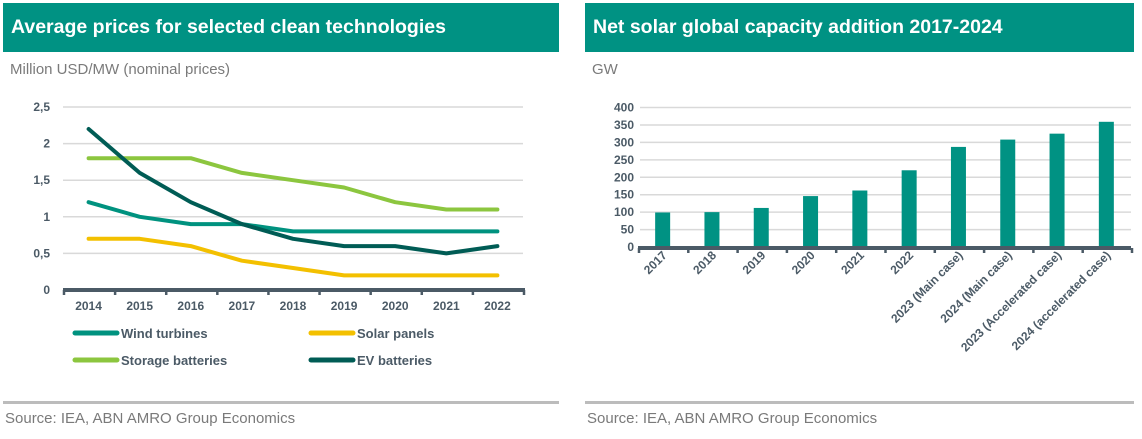 The image size is (1142, 439). I want to click on y-tick-label: 2, so click(46, 144).